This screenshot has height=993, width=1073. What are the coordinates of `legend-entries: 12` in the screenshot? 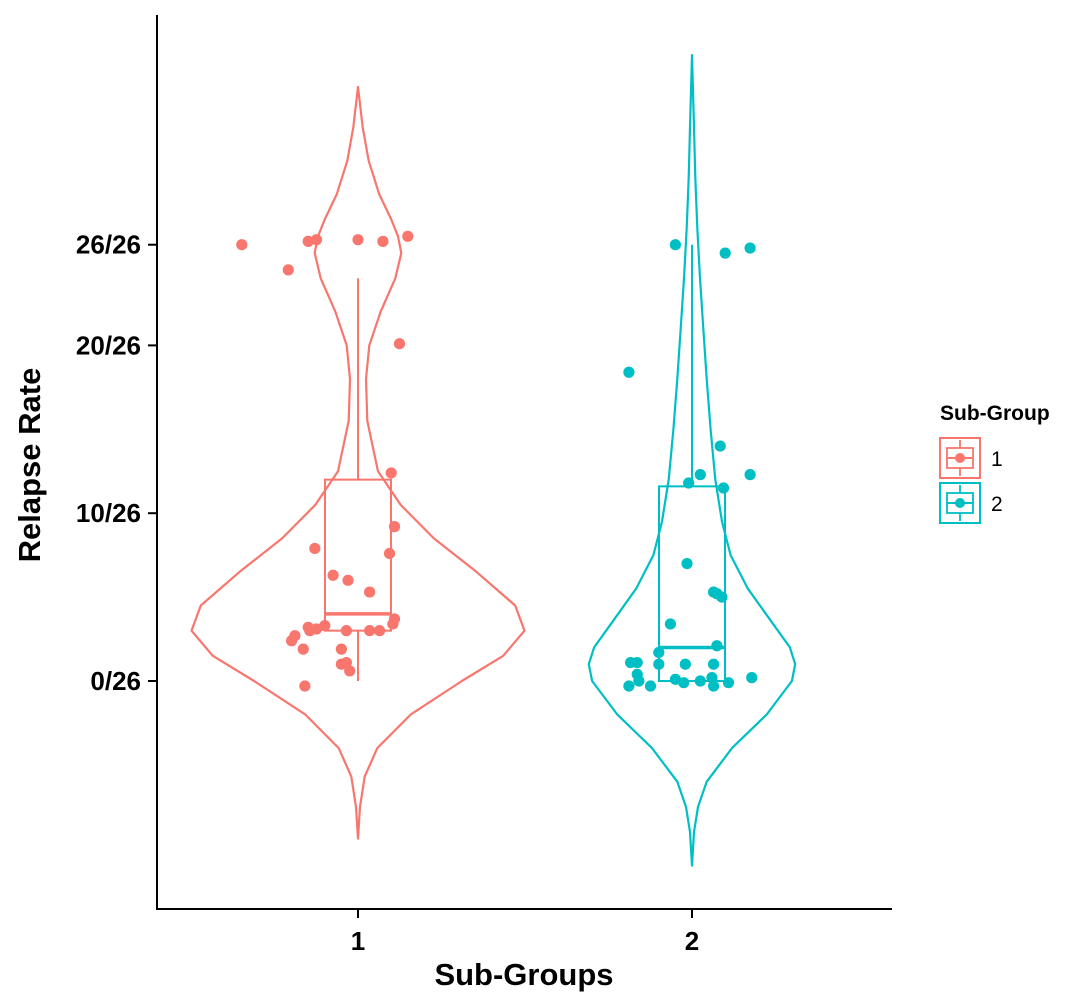 It's located at (971, 480).